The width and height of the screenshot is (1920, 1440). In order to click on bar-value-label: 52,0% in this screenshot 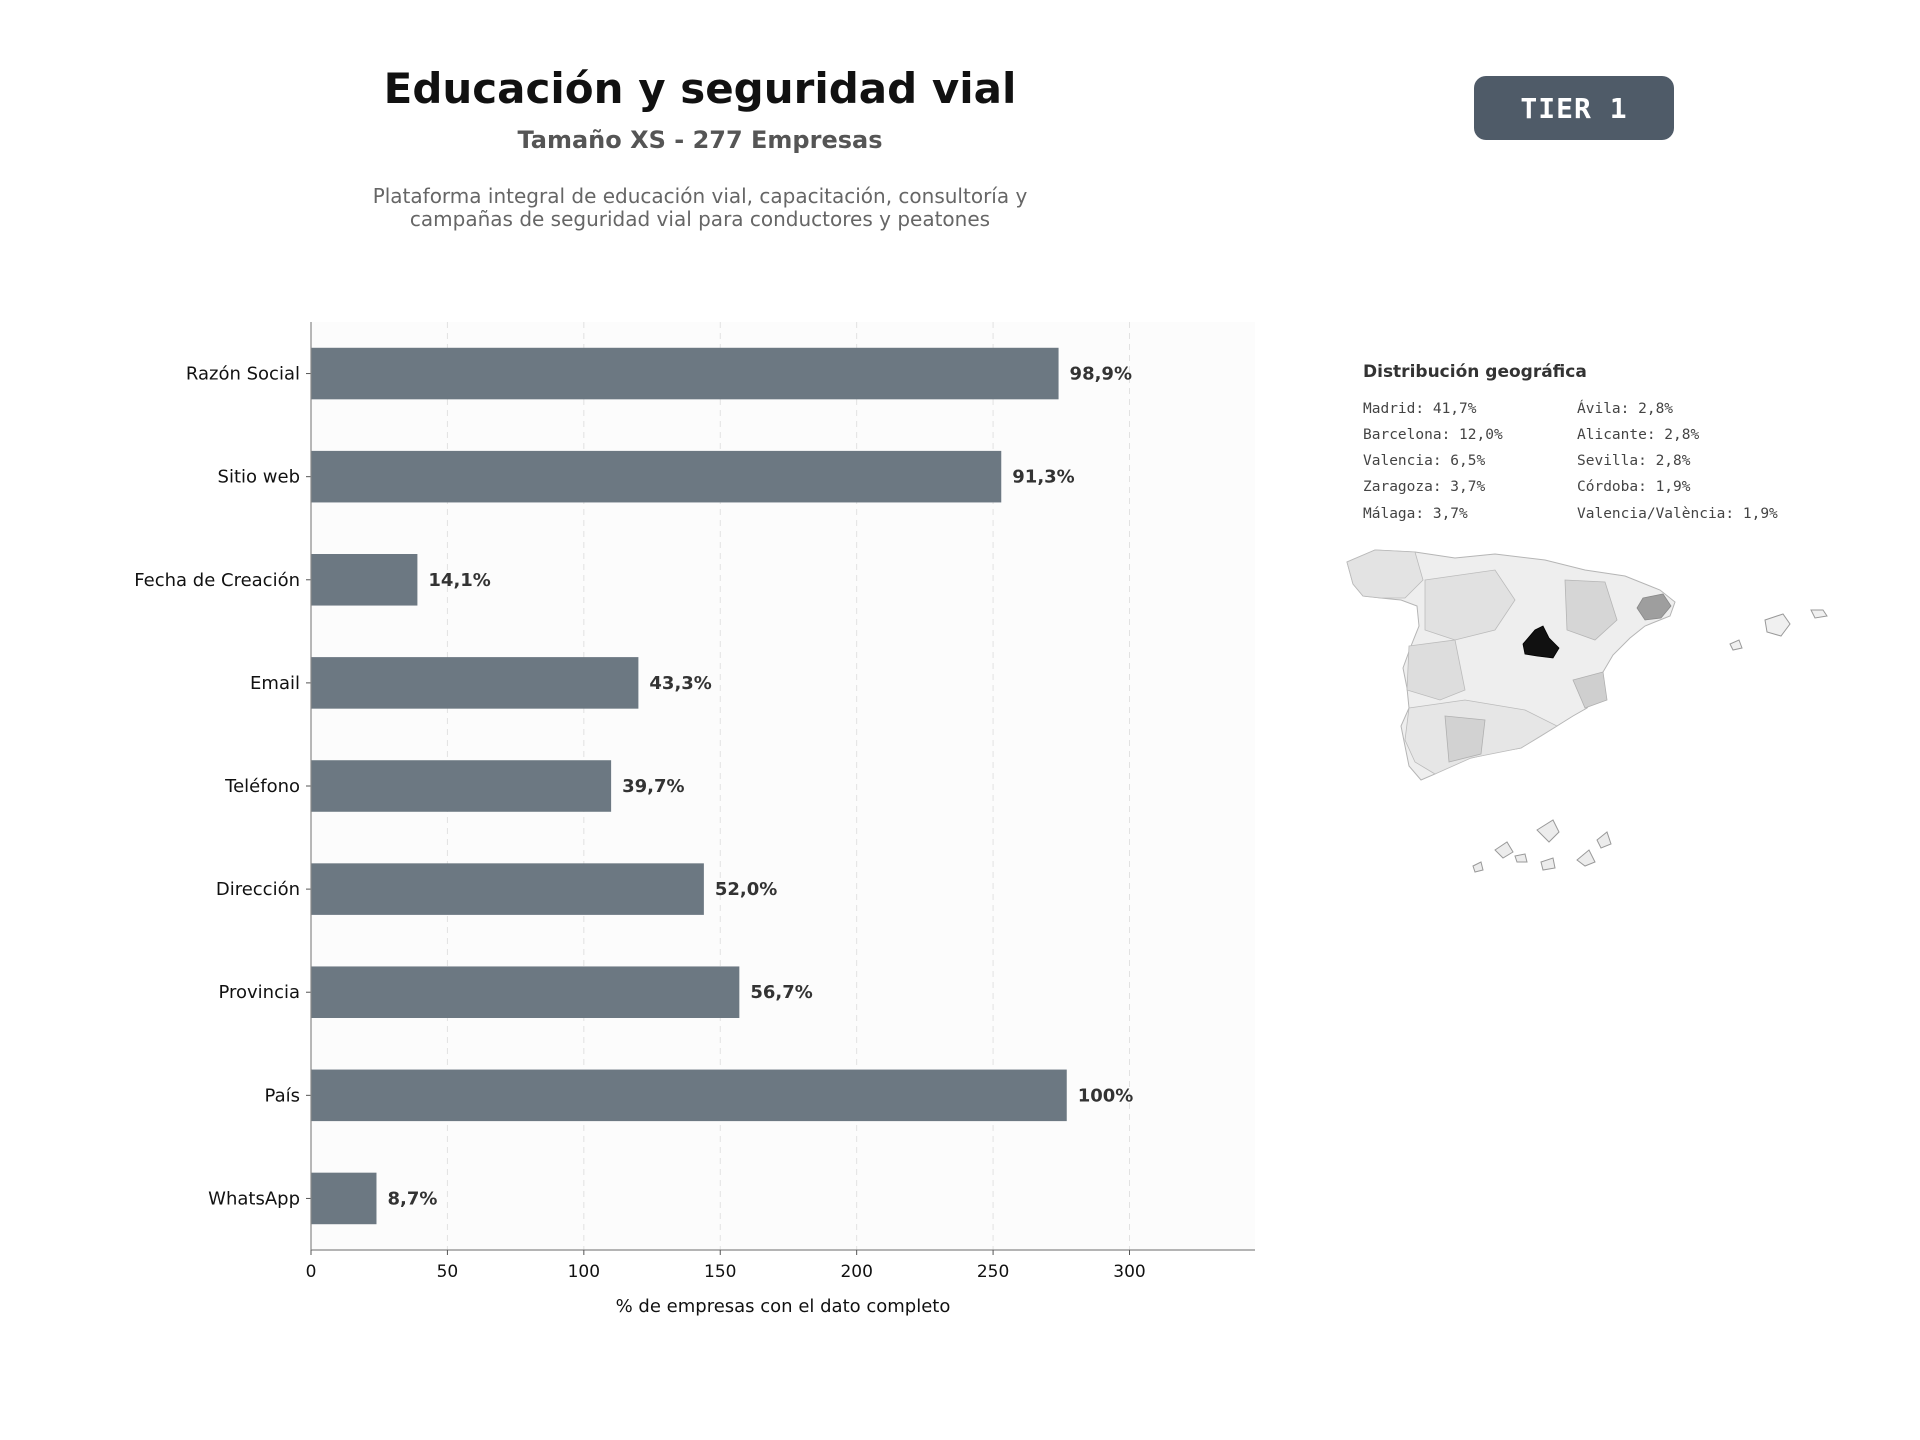, I will do `click(746, 889)`.